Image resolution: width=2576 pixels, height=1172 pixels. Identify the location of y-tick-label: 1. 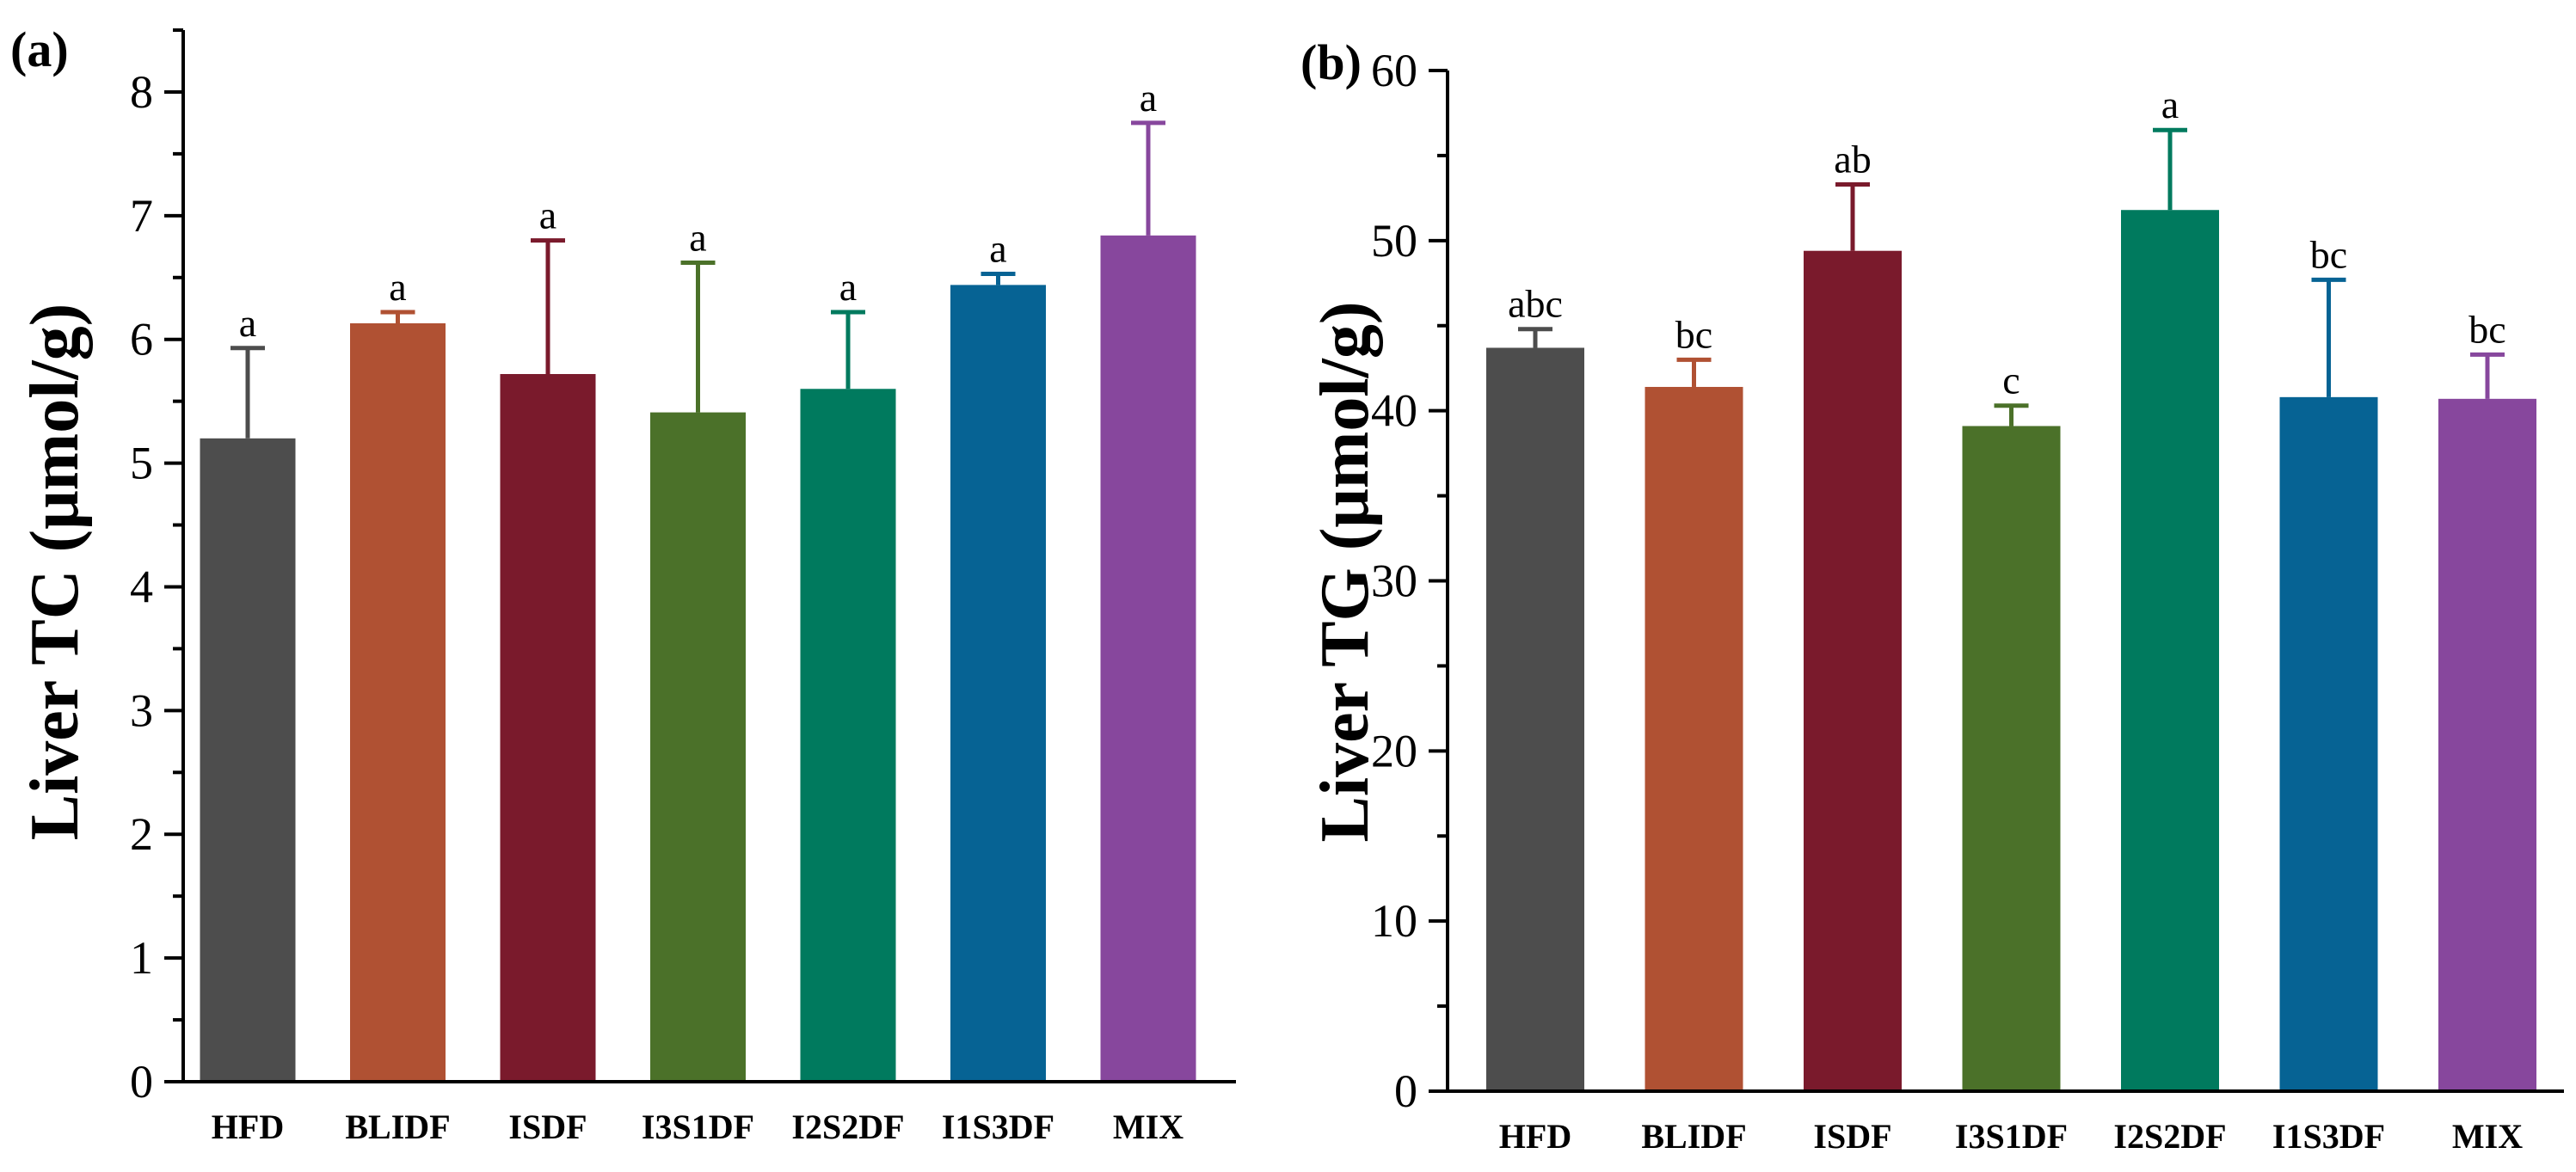
(141, 958).